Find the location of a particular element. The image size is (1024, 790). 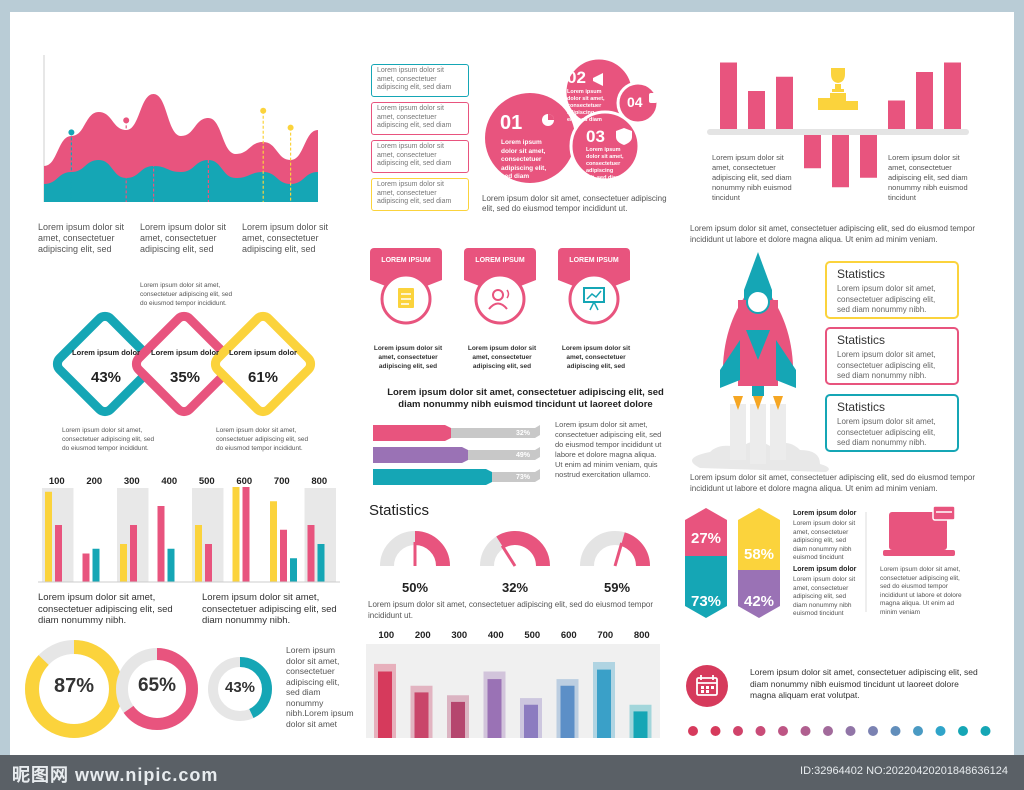

step-circles is located at coordinates (572, 119).